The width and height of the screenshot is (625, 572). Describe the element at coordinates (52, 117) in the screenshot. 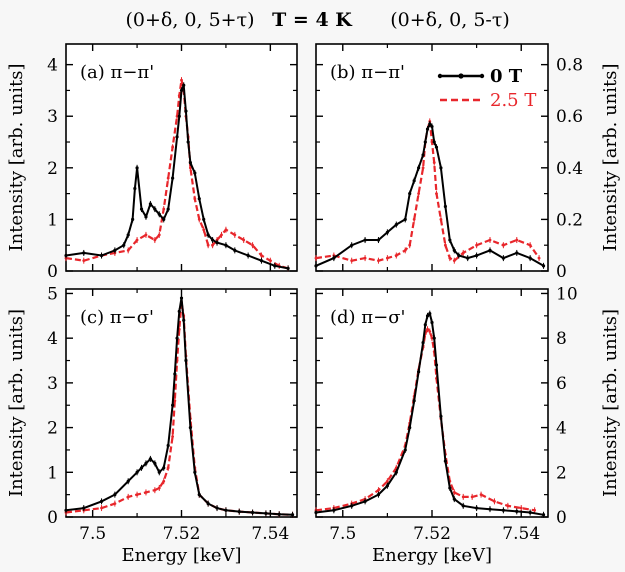

I see `y-tick-label: 3` at that location.